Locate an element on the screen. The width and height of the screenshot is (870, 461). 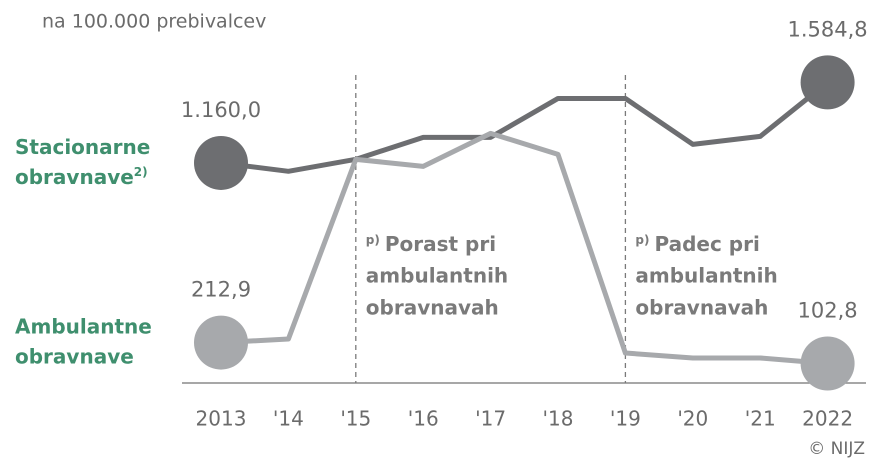
x-tick-label: '17 is located at coordinates (490, 419).